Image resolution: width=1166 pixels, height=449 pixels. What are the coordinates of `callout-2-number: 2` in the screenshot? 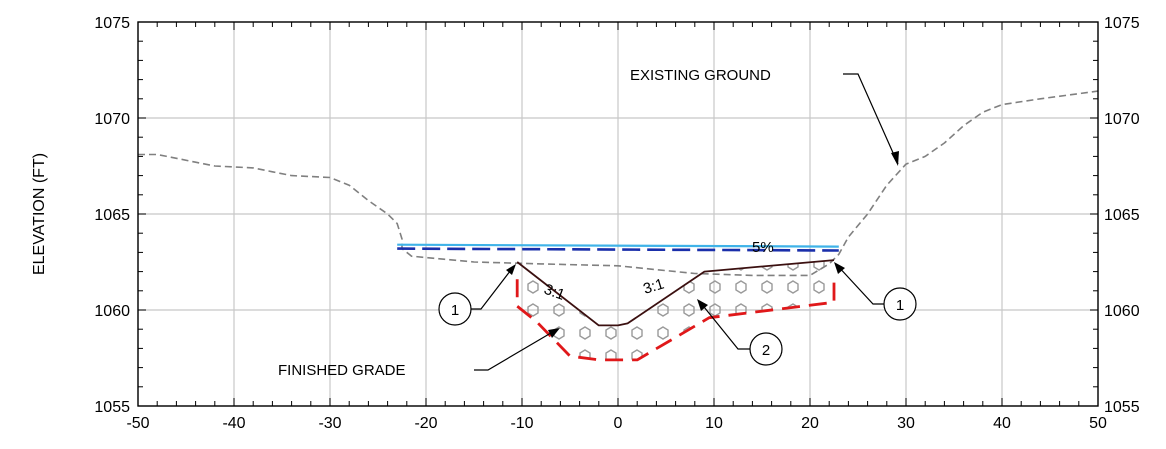 It's located at (766, 350).